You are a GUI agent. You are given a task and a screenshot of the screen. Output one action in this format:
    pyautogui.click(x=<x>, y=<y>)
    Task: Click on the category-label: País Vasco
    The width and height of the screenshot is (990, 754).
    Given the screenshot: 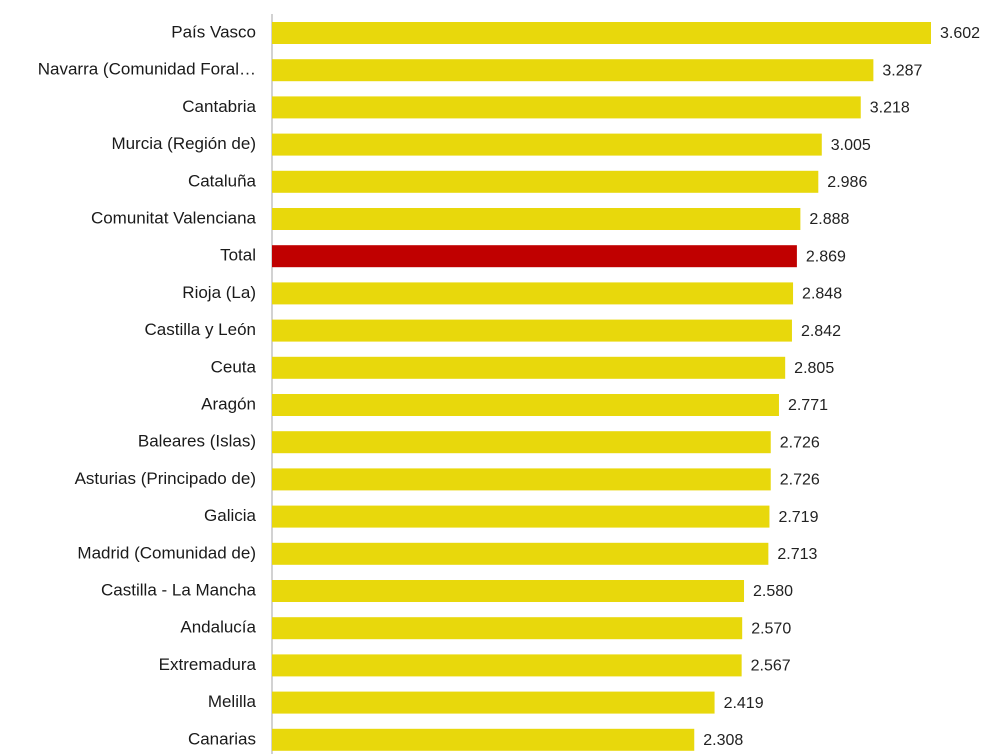 What is the action you would take?
    pyautogui.click(x=213, y=31)
    